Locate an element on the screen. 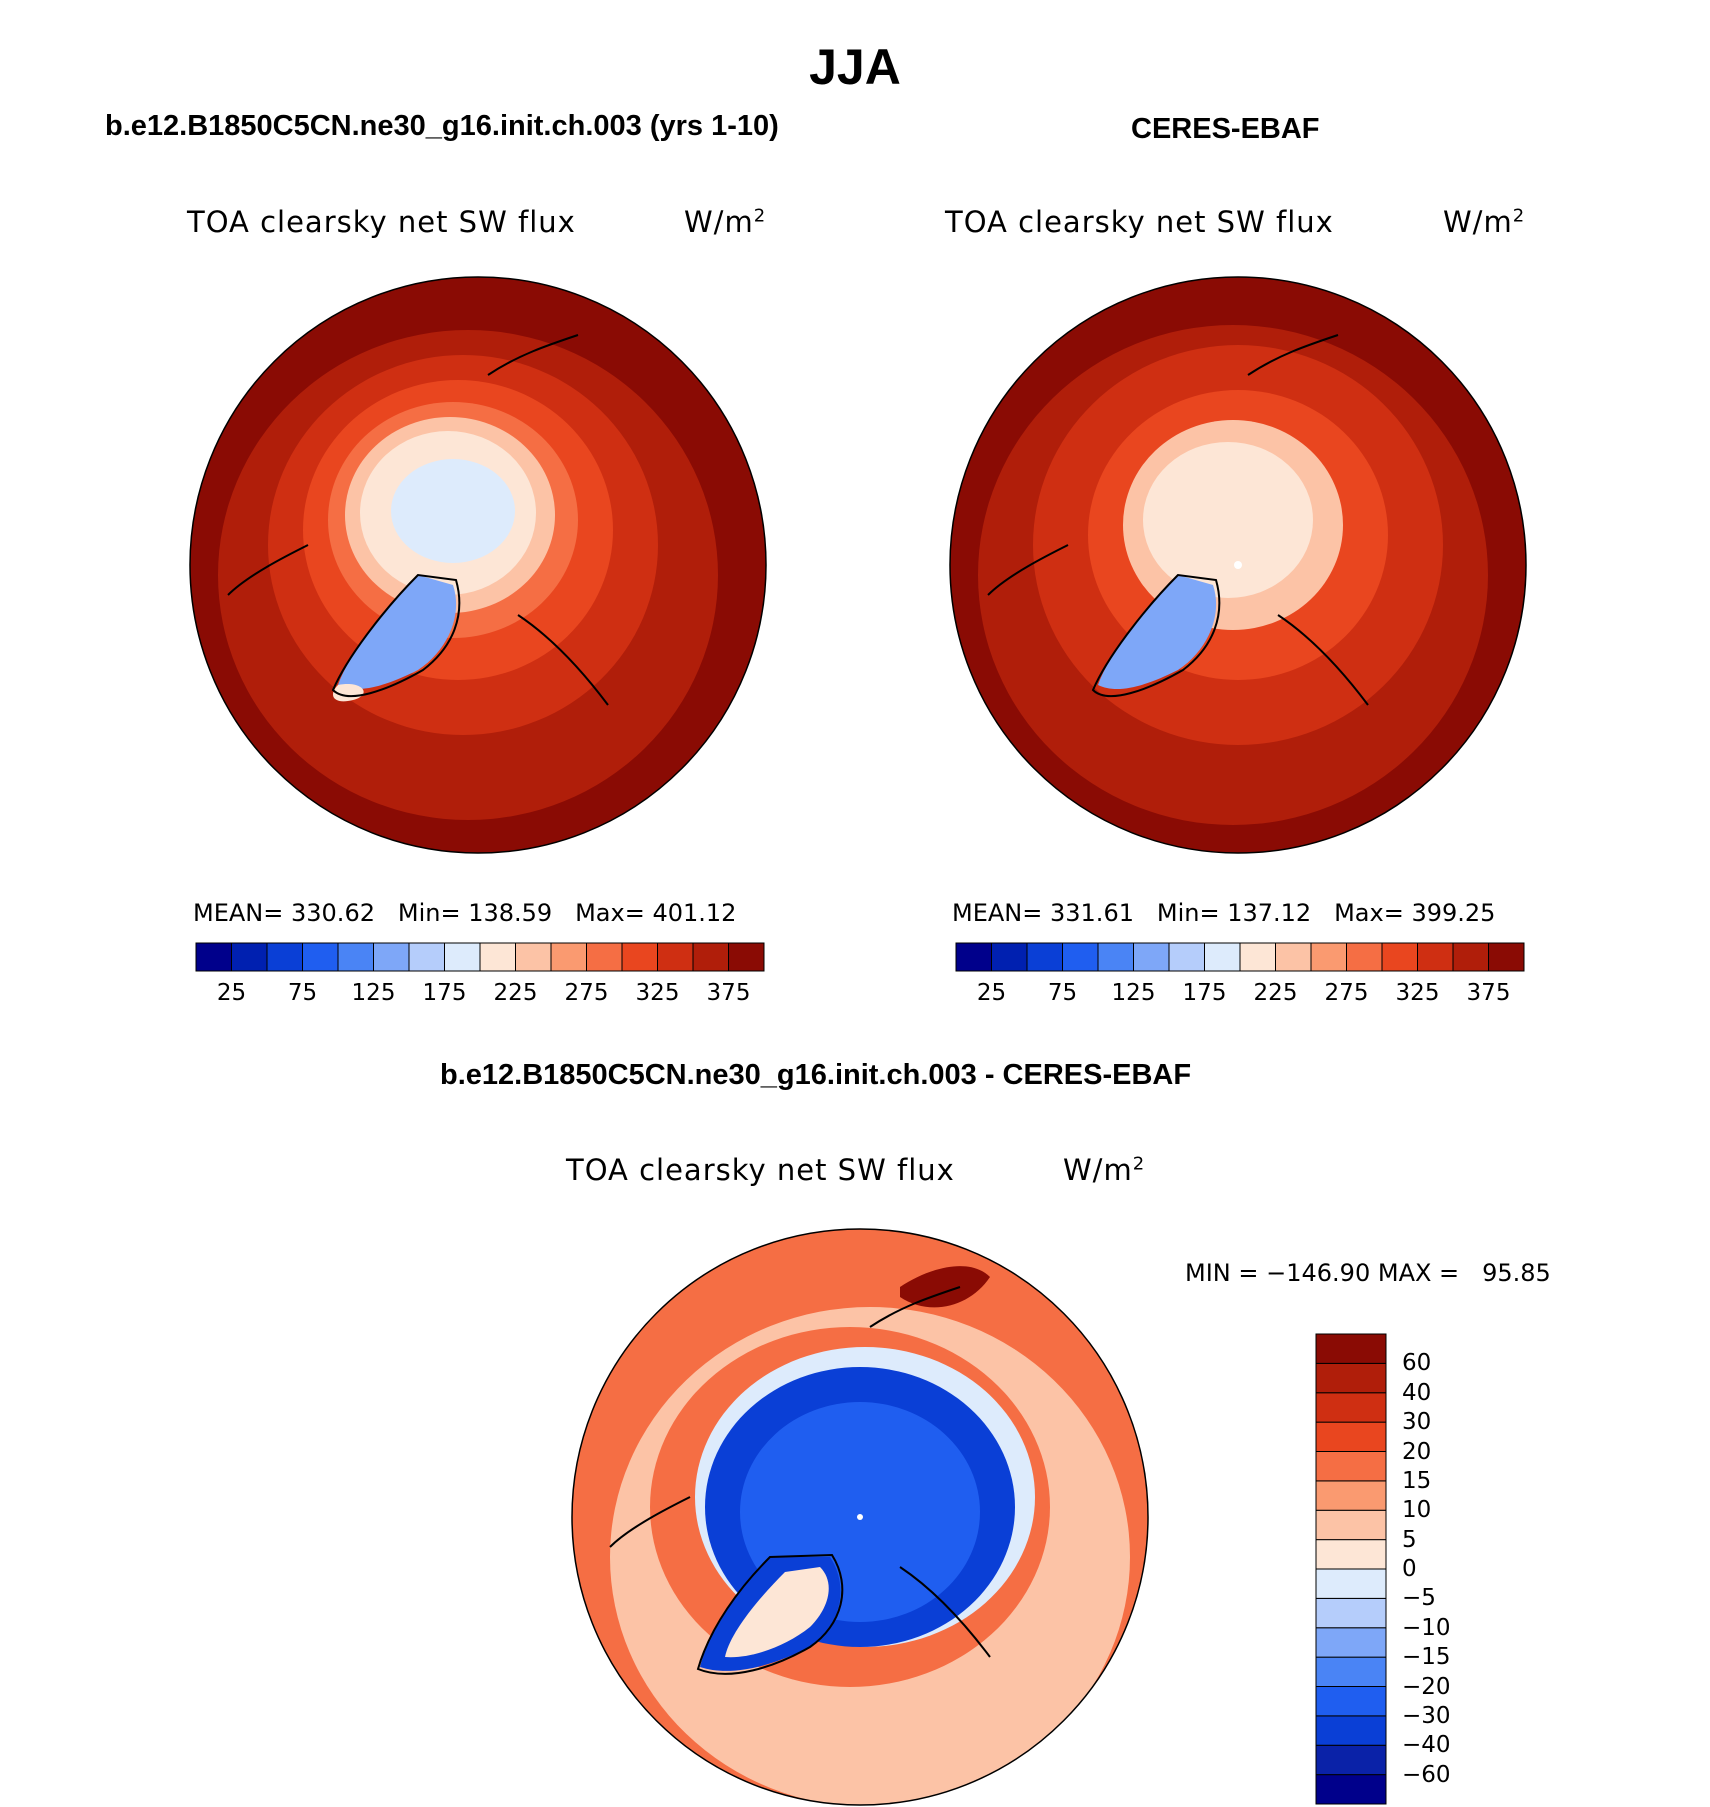 Image resolution: width=1710 pixels, height=1807 pixels. colorbar-tick-label: 0 is located at coordinates (1409, 1569).